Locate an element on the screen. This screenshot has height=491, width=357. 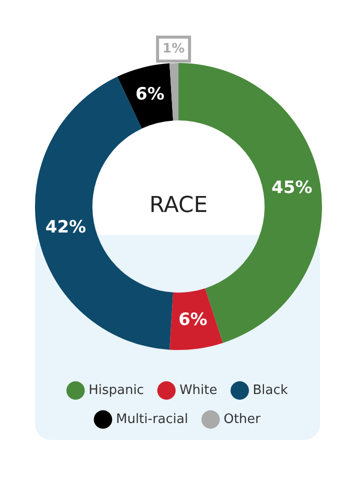
data-label: 1% is located at coordinates (173, 48).